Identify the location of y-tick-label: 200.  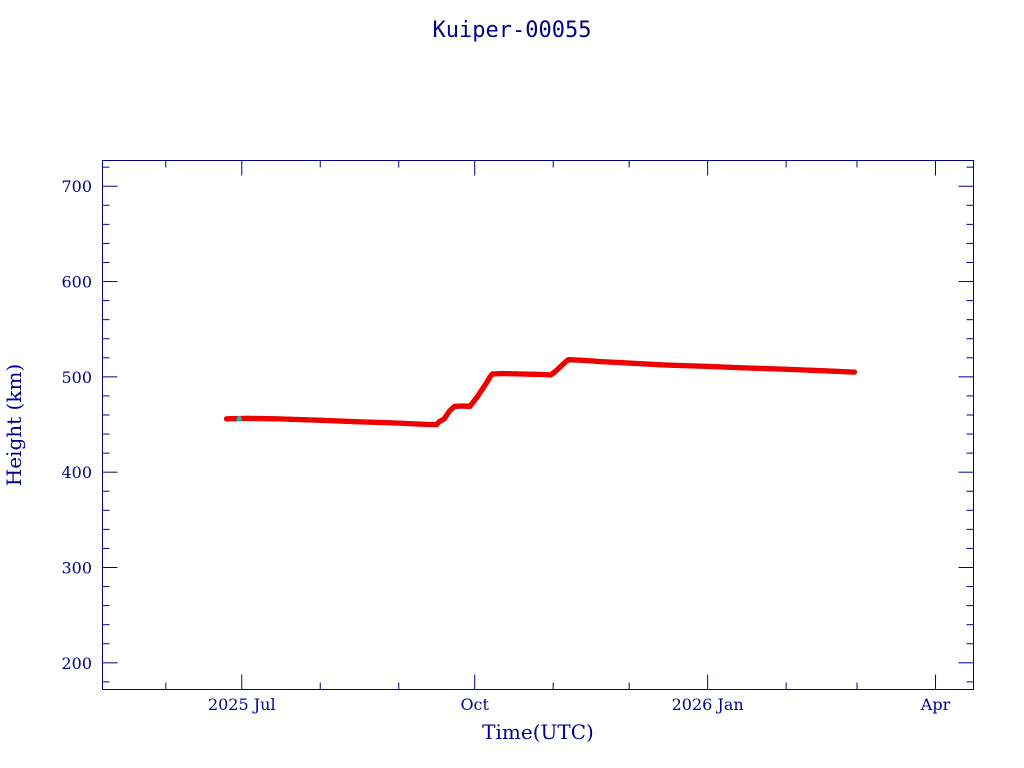
(76, 663).